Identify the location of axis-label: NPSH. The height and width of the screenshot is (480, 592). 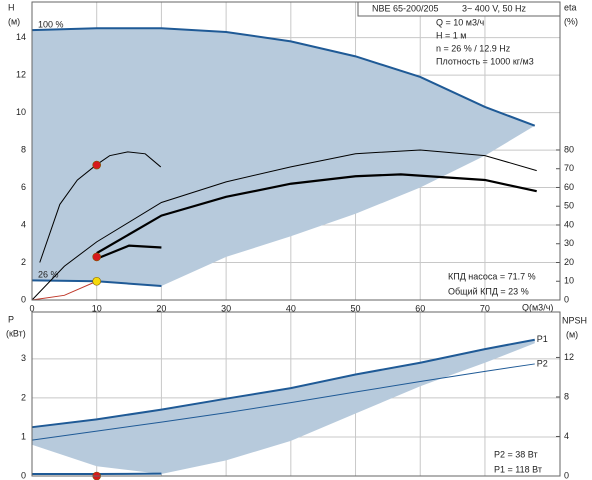
(574, 320).